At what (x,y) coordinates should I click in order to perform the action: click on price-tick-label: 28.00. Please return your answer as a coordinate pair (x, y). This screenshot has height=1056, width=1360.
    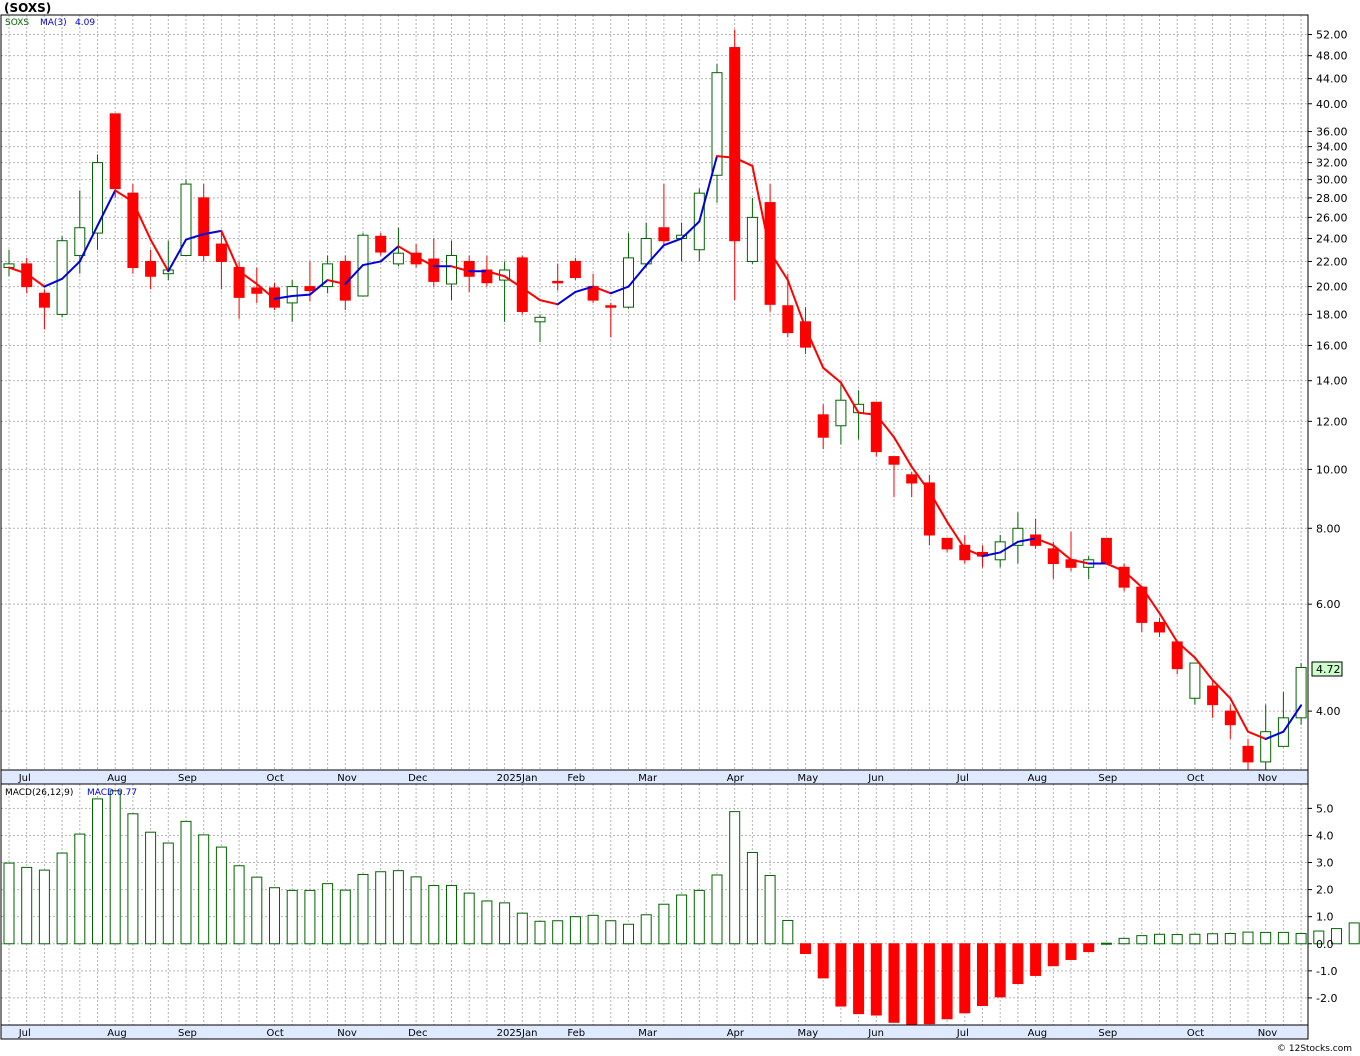
    Looking at the image, I should click on (1332, 198).